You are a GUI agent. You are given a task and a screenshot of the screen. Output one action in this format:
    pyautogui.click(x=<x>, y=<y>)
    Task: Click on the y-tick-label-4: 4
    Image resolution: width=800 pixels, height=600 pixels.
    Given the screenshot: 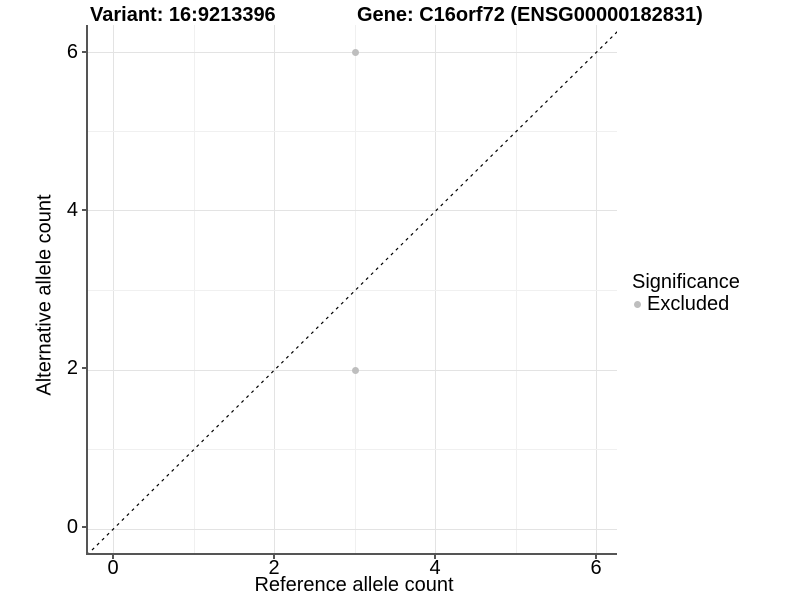 What is the action you would take?
    pyautogui.click(x=72, y=210)
    